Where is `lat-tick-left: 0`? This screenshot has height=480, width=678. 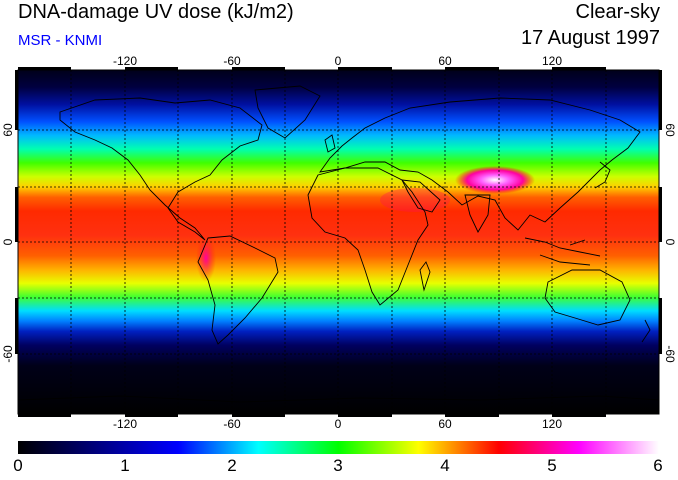 lat-tick-left: 0 is located at coordinates (8, 241).